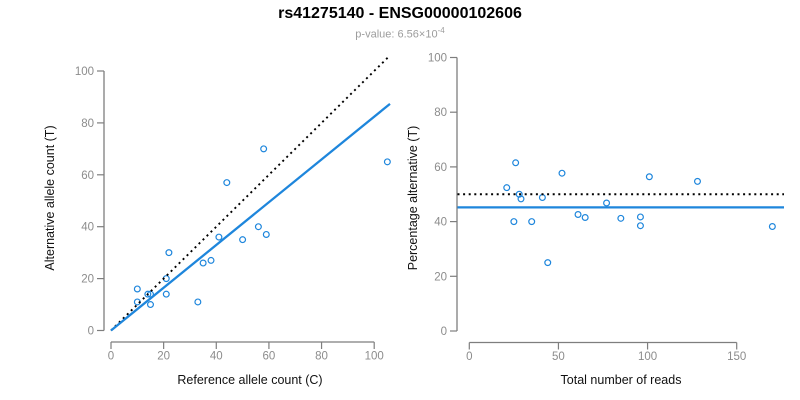 This screenshot has height=400, width=800. Describe the element at coordinates (249, 380) in the screenshot. I see `x-axis-title: Reference allele count (C)` at that location.